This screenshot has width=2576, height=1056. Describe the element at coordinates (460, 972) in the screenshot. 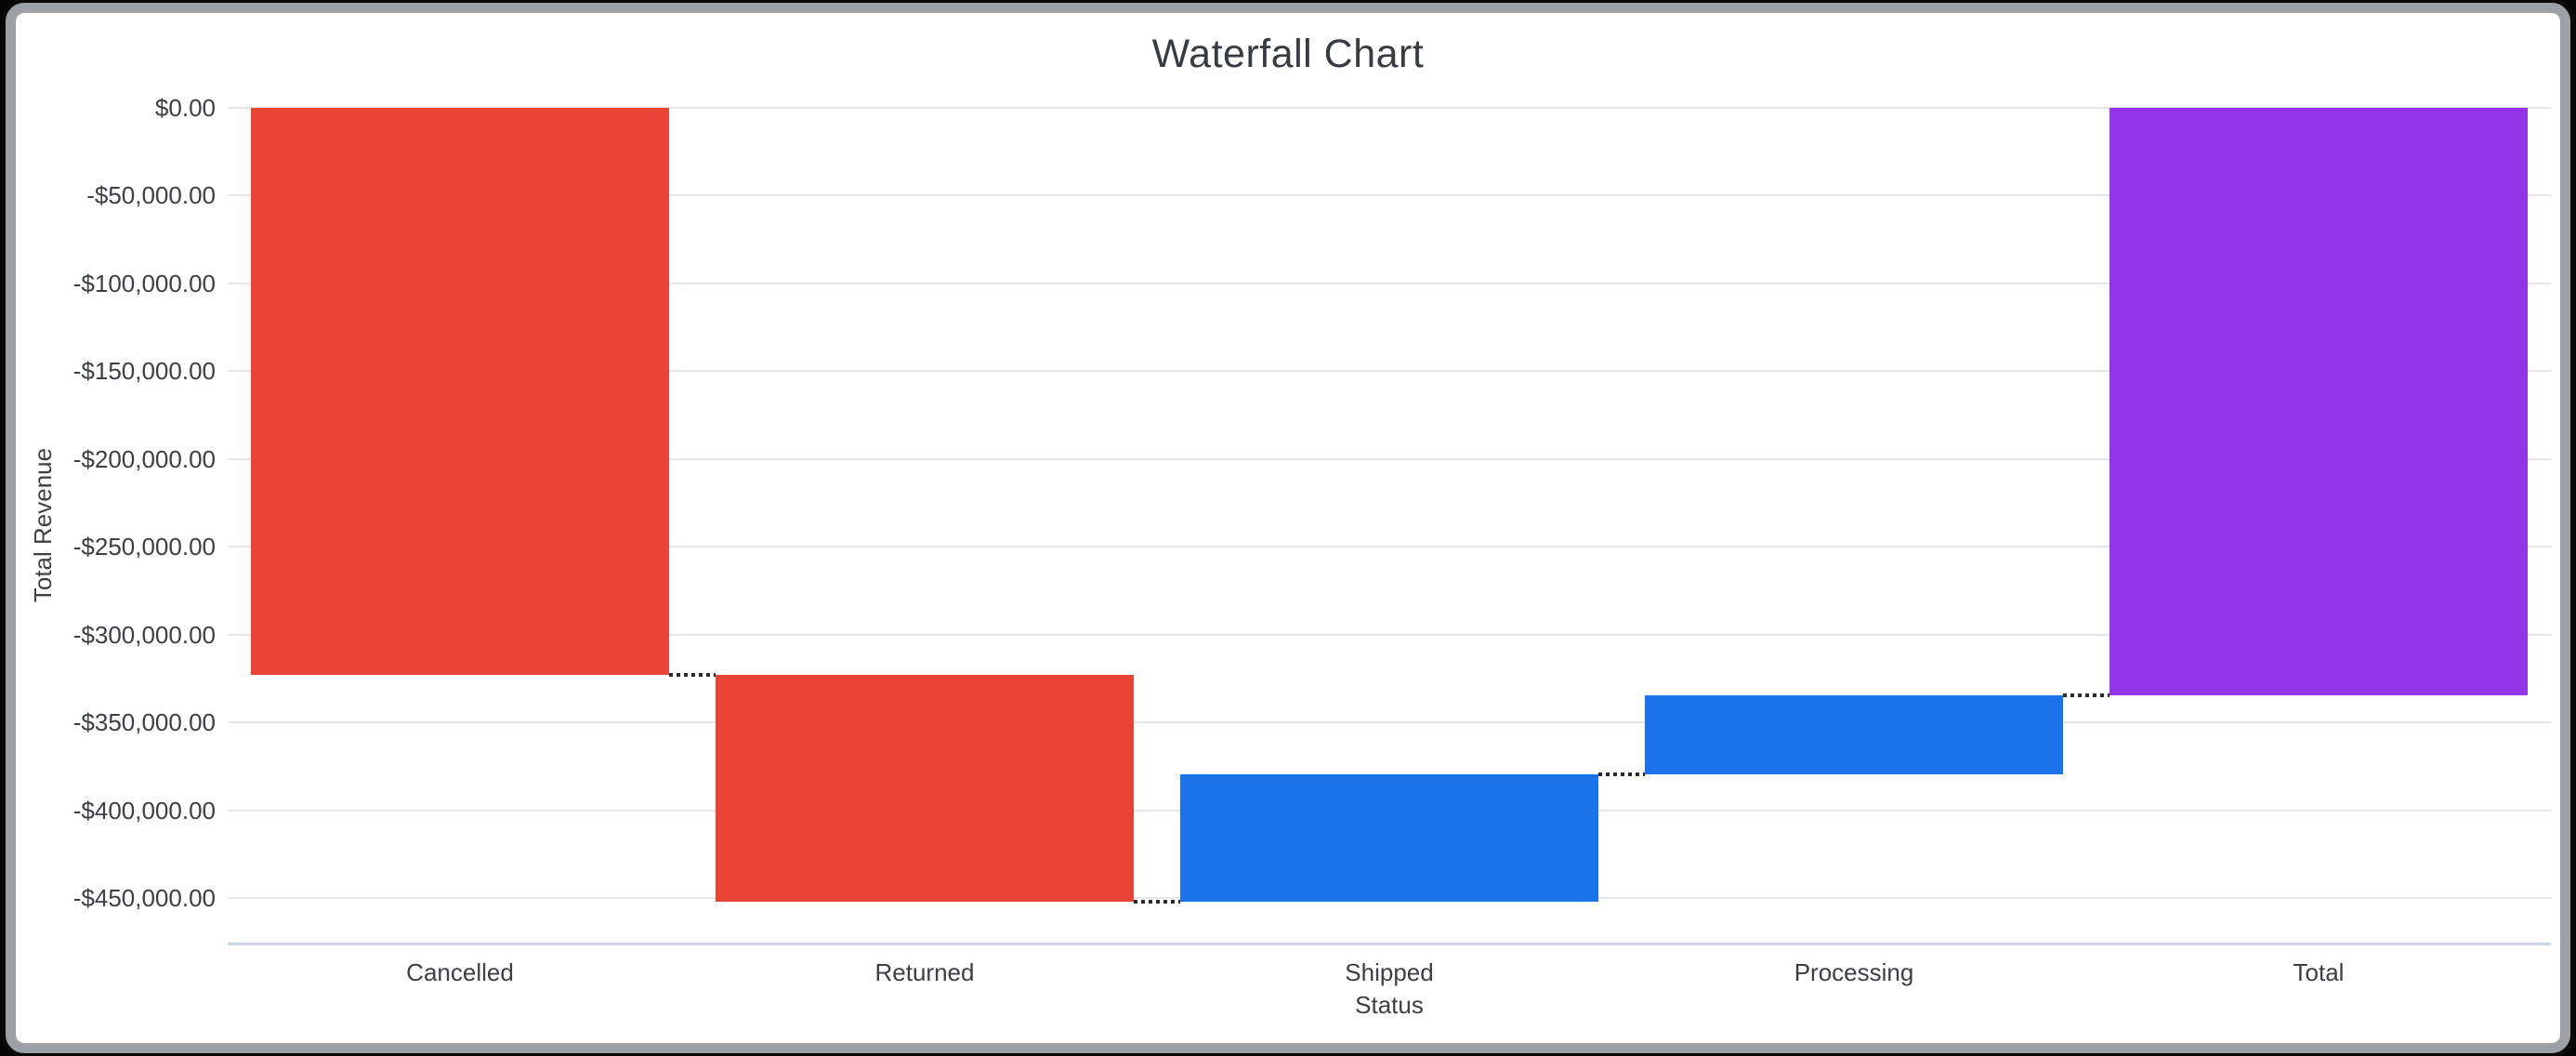

I see `x-tick-label-cancelled: Cancelled` at that location.